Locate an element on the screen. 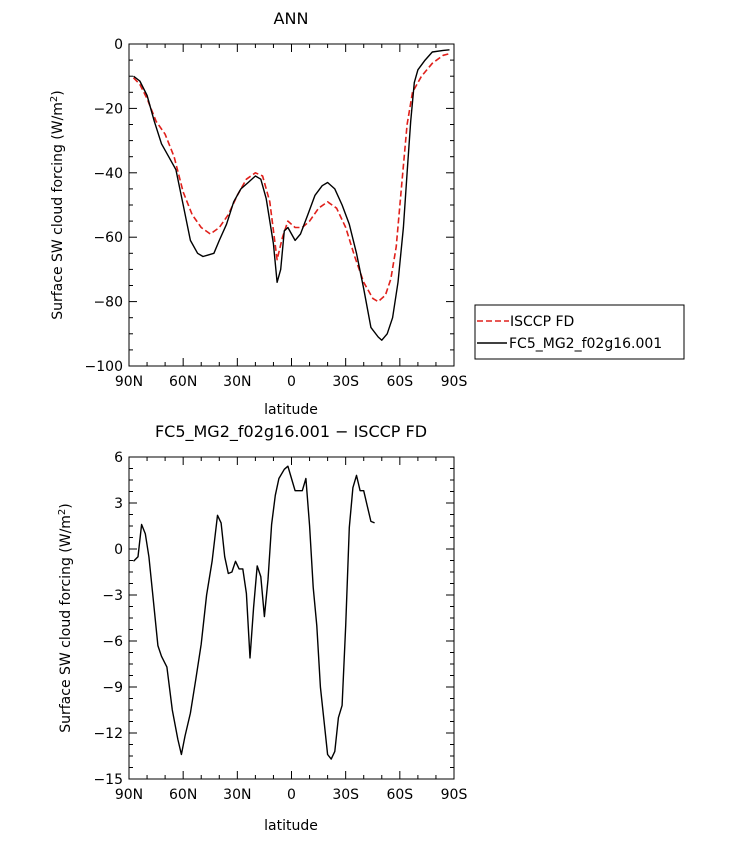 This screenshot has width=733, height=842. legend-label-isccp: ISCCP FD is located at coordinates (542, 322).